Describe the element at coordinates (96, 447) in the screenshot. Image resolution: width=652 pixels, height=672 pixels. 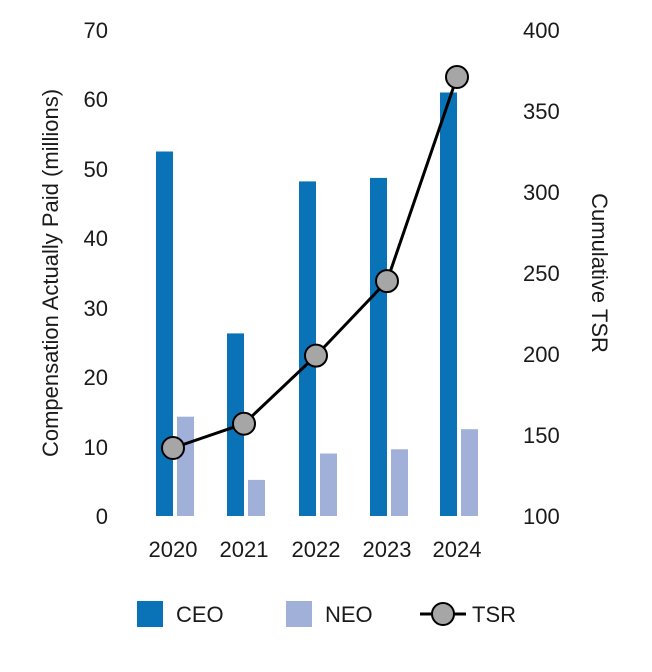
I see `left-tick-label: 10` at that location.